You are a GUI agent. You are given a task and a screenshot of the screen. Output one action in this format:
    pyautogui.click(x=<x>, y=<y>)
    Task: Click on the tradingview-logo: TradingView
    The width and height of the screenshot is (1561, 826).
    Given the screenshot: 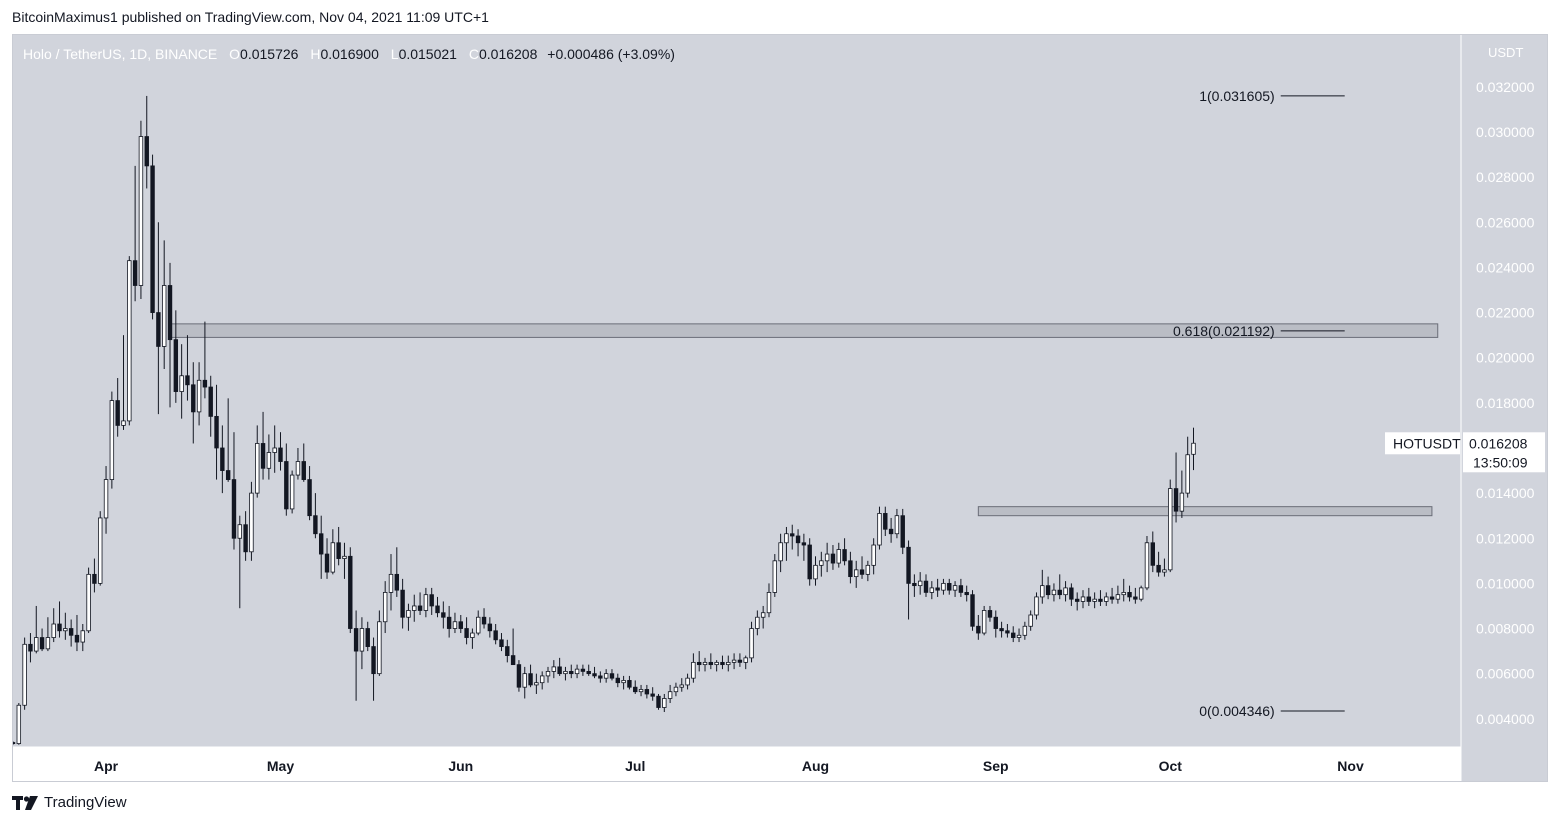 What is the action you would take?
    pyautogui.click(x=69, y=802)
    